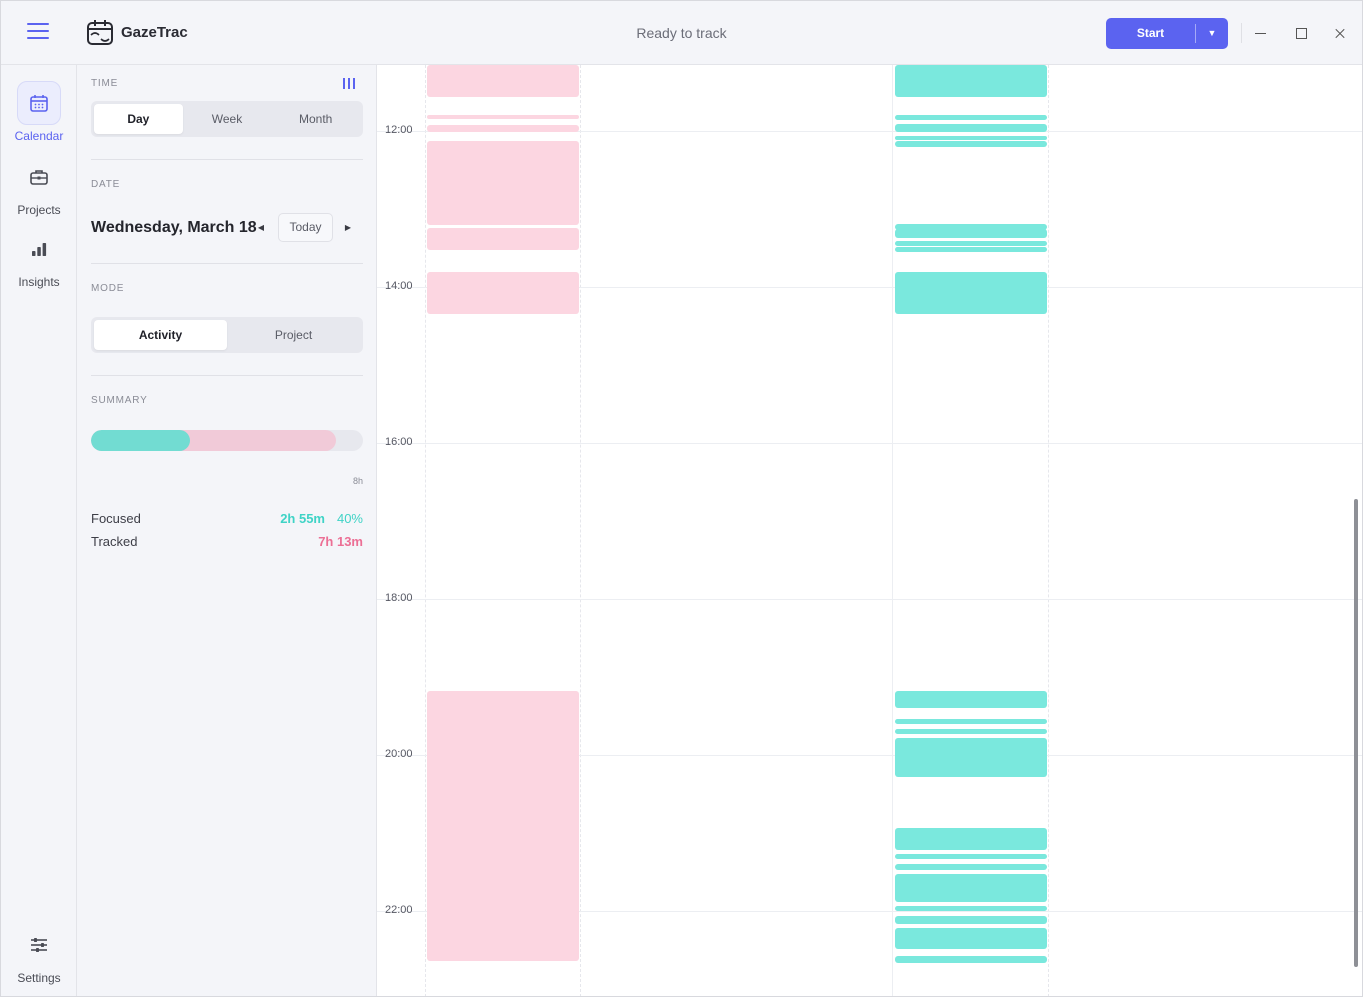 Image resolution: width=1363 pixels, height=997 pixels. I want to click on start-split-button: Start ▼, so click(1167, 33).